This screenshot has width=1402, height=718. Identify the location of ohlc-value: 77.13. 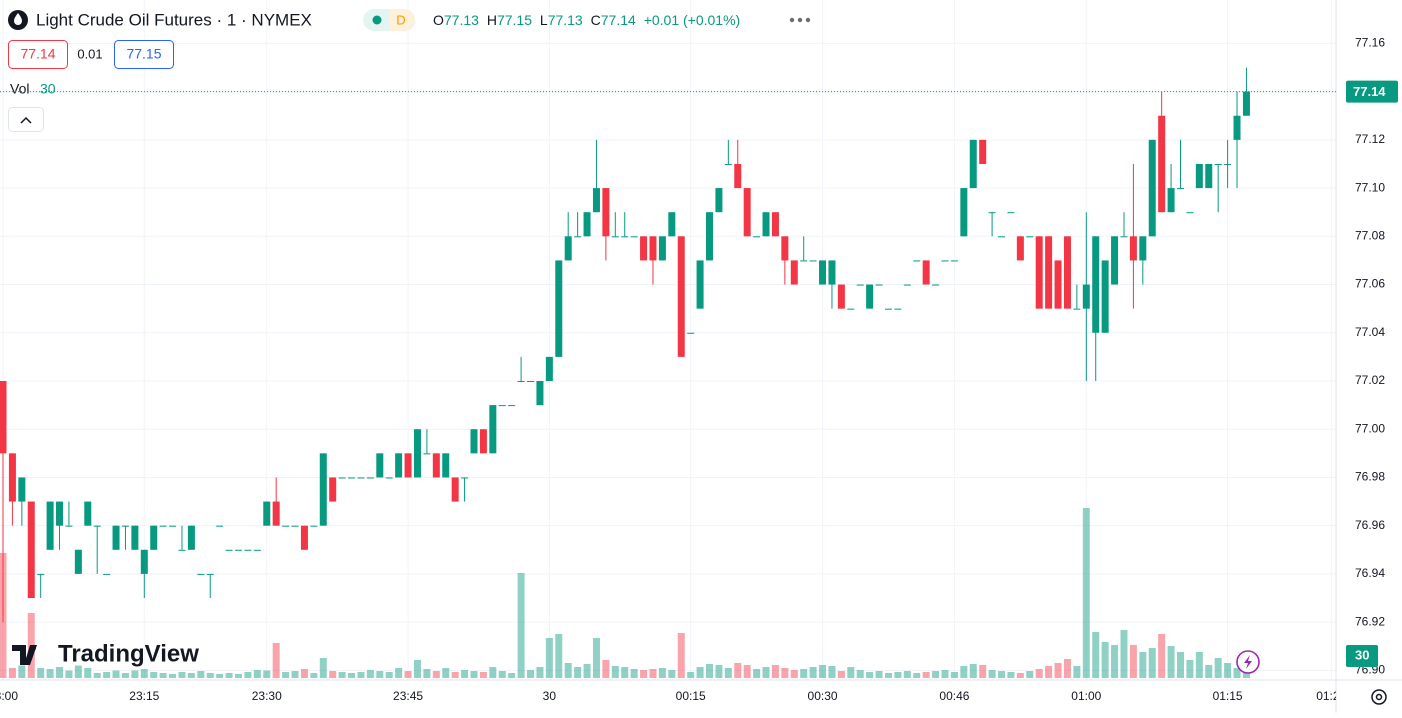
(461, 20).